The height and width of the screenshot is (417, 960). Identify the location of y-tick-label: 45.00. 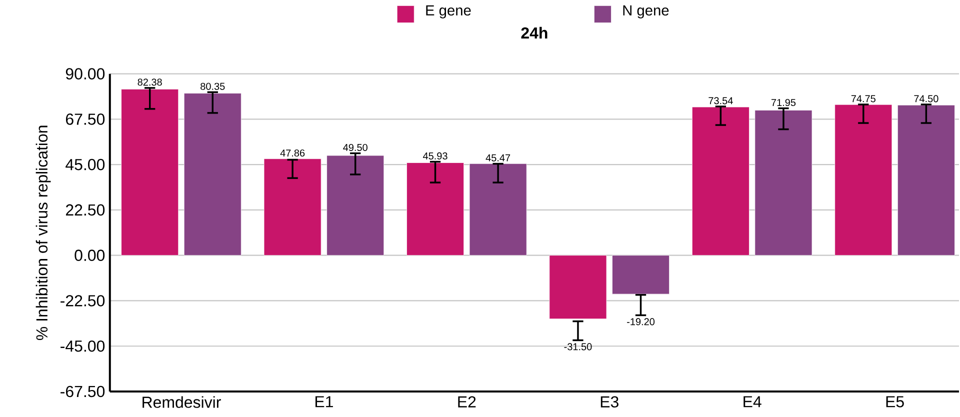
(85, 164).